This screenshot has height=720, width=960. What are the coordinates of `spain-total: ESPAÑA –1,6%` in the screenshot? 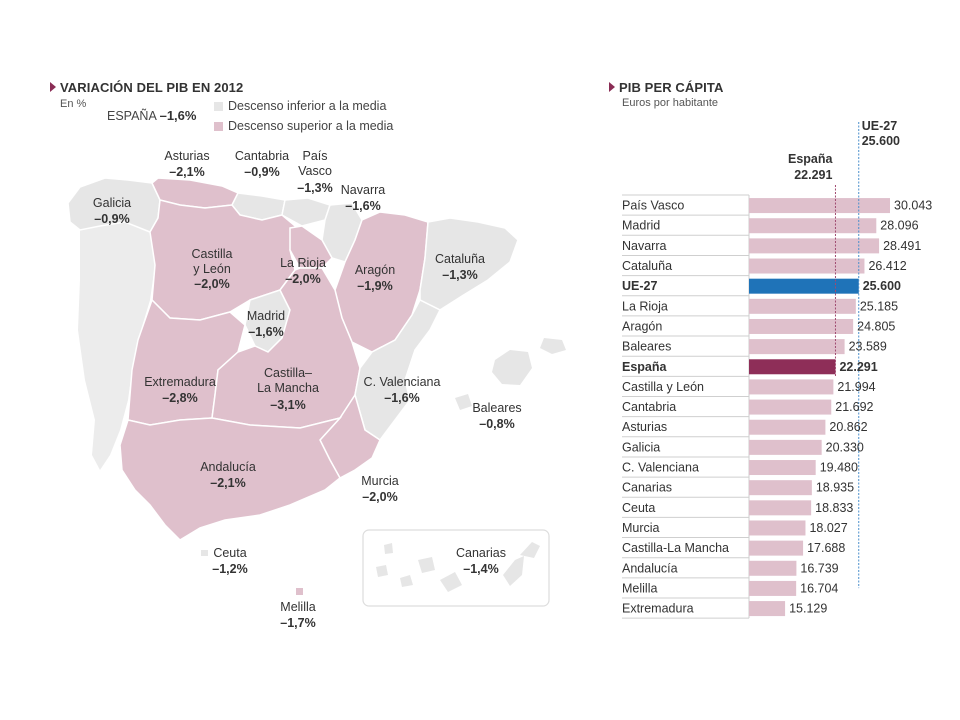 It's located at (151, 115).